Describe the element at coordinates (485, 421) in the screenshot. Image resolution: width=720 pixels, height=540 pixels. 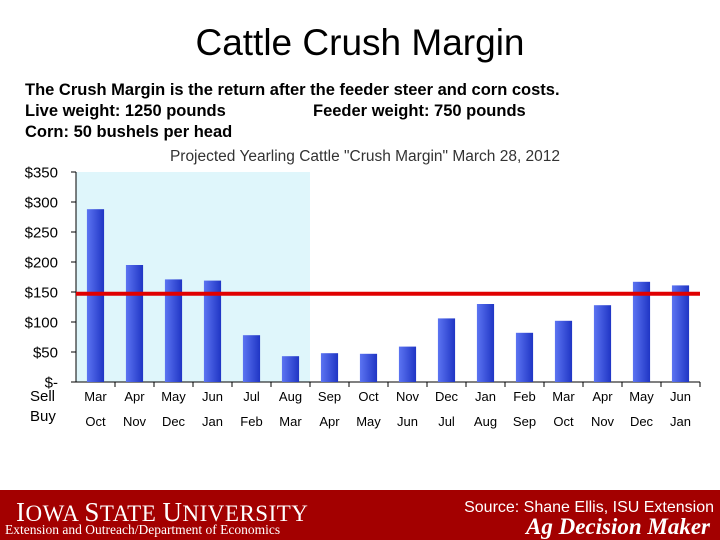
I see `buy-month-label: Aug` at that location.